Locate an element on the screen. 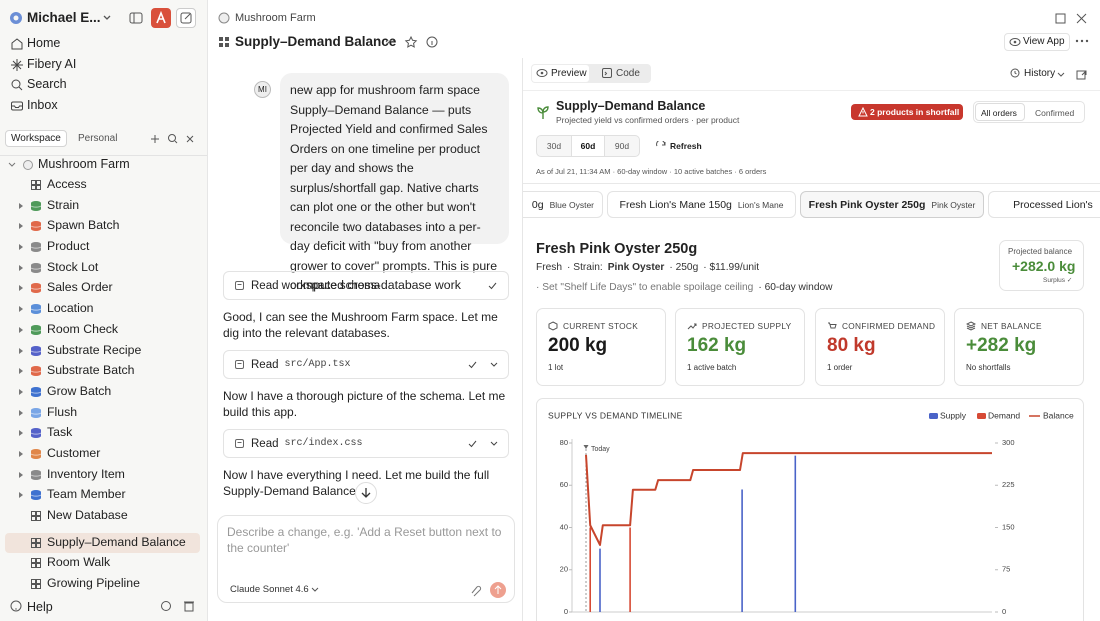  prompt-actions is located at coordinates (488, 590).